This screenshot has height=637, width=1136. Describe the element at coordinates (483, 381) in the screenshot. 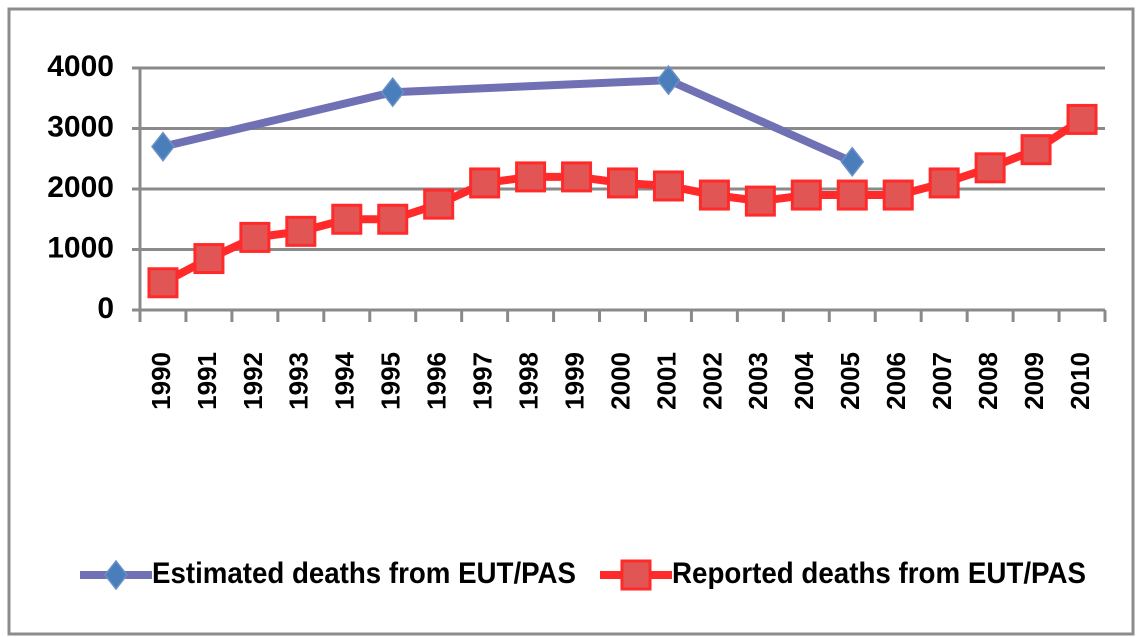

I see `x-tick-label: 1997` at that location.